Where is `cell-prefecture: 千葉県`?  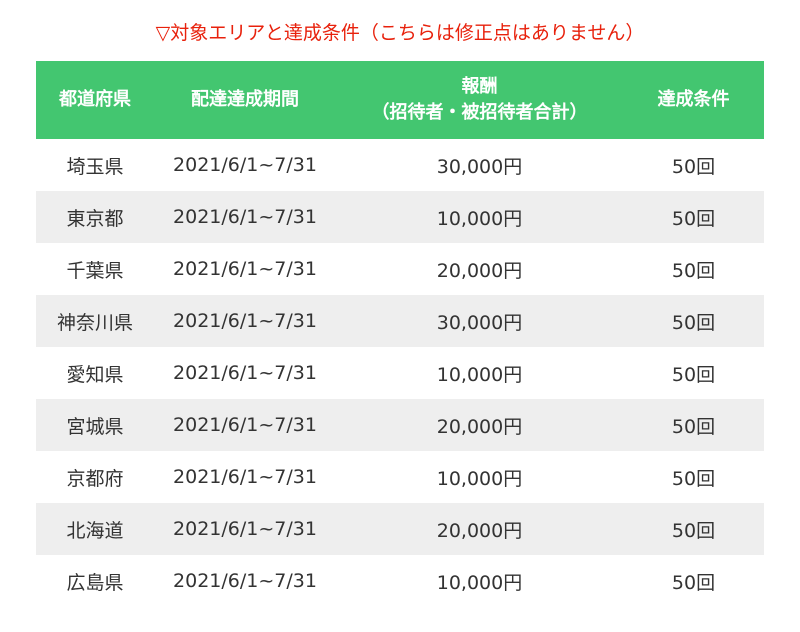 cell-prefecture: 千葉県 is located at coordinates (95, 269).